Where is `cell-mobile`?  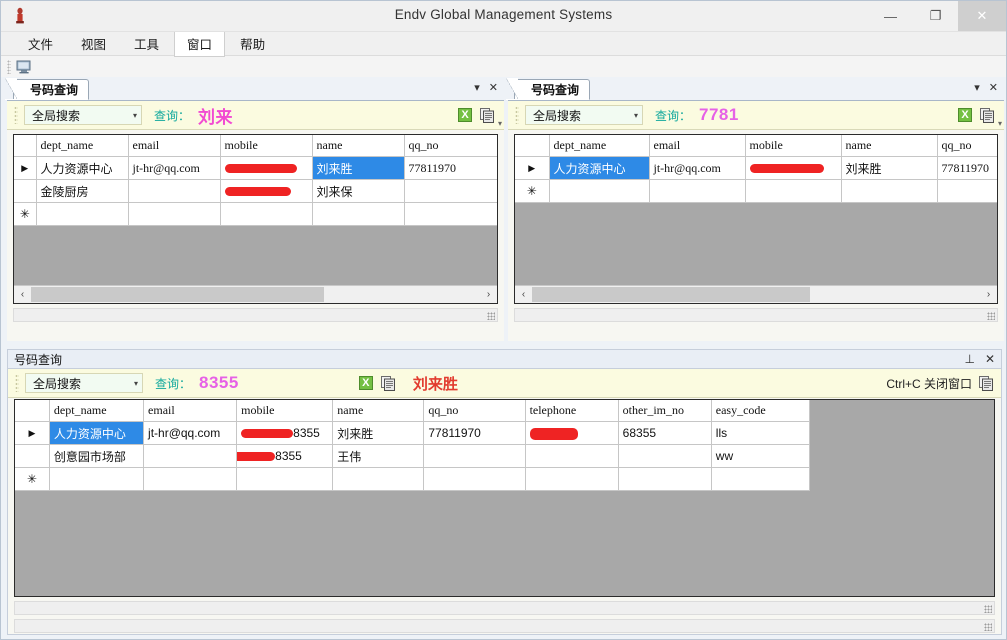
cell-mobile is located at coordinates (793, 191).